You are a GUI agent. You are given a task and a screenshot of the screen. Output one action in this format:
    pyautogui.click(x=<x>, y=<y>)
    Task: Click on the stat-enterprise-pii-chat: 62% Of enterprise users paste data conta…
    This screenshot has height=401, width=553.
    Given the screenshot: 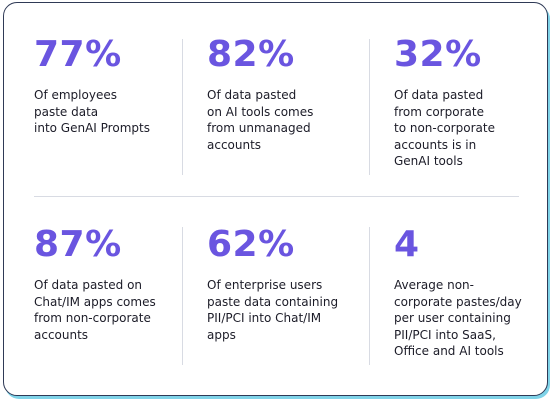 What is the action you would take?
    pyautogui.click(x=282, y=284)
    